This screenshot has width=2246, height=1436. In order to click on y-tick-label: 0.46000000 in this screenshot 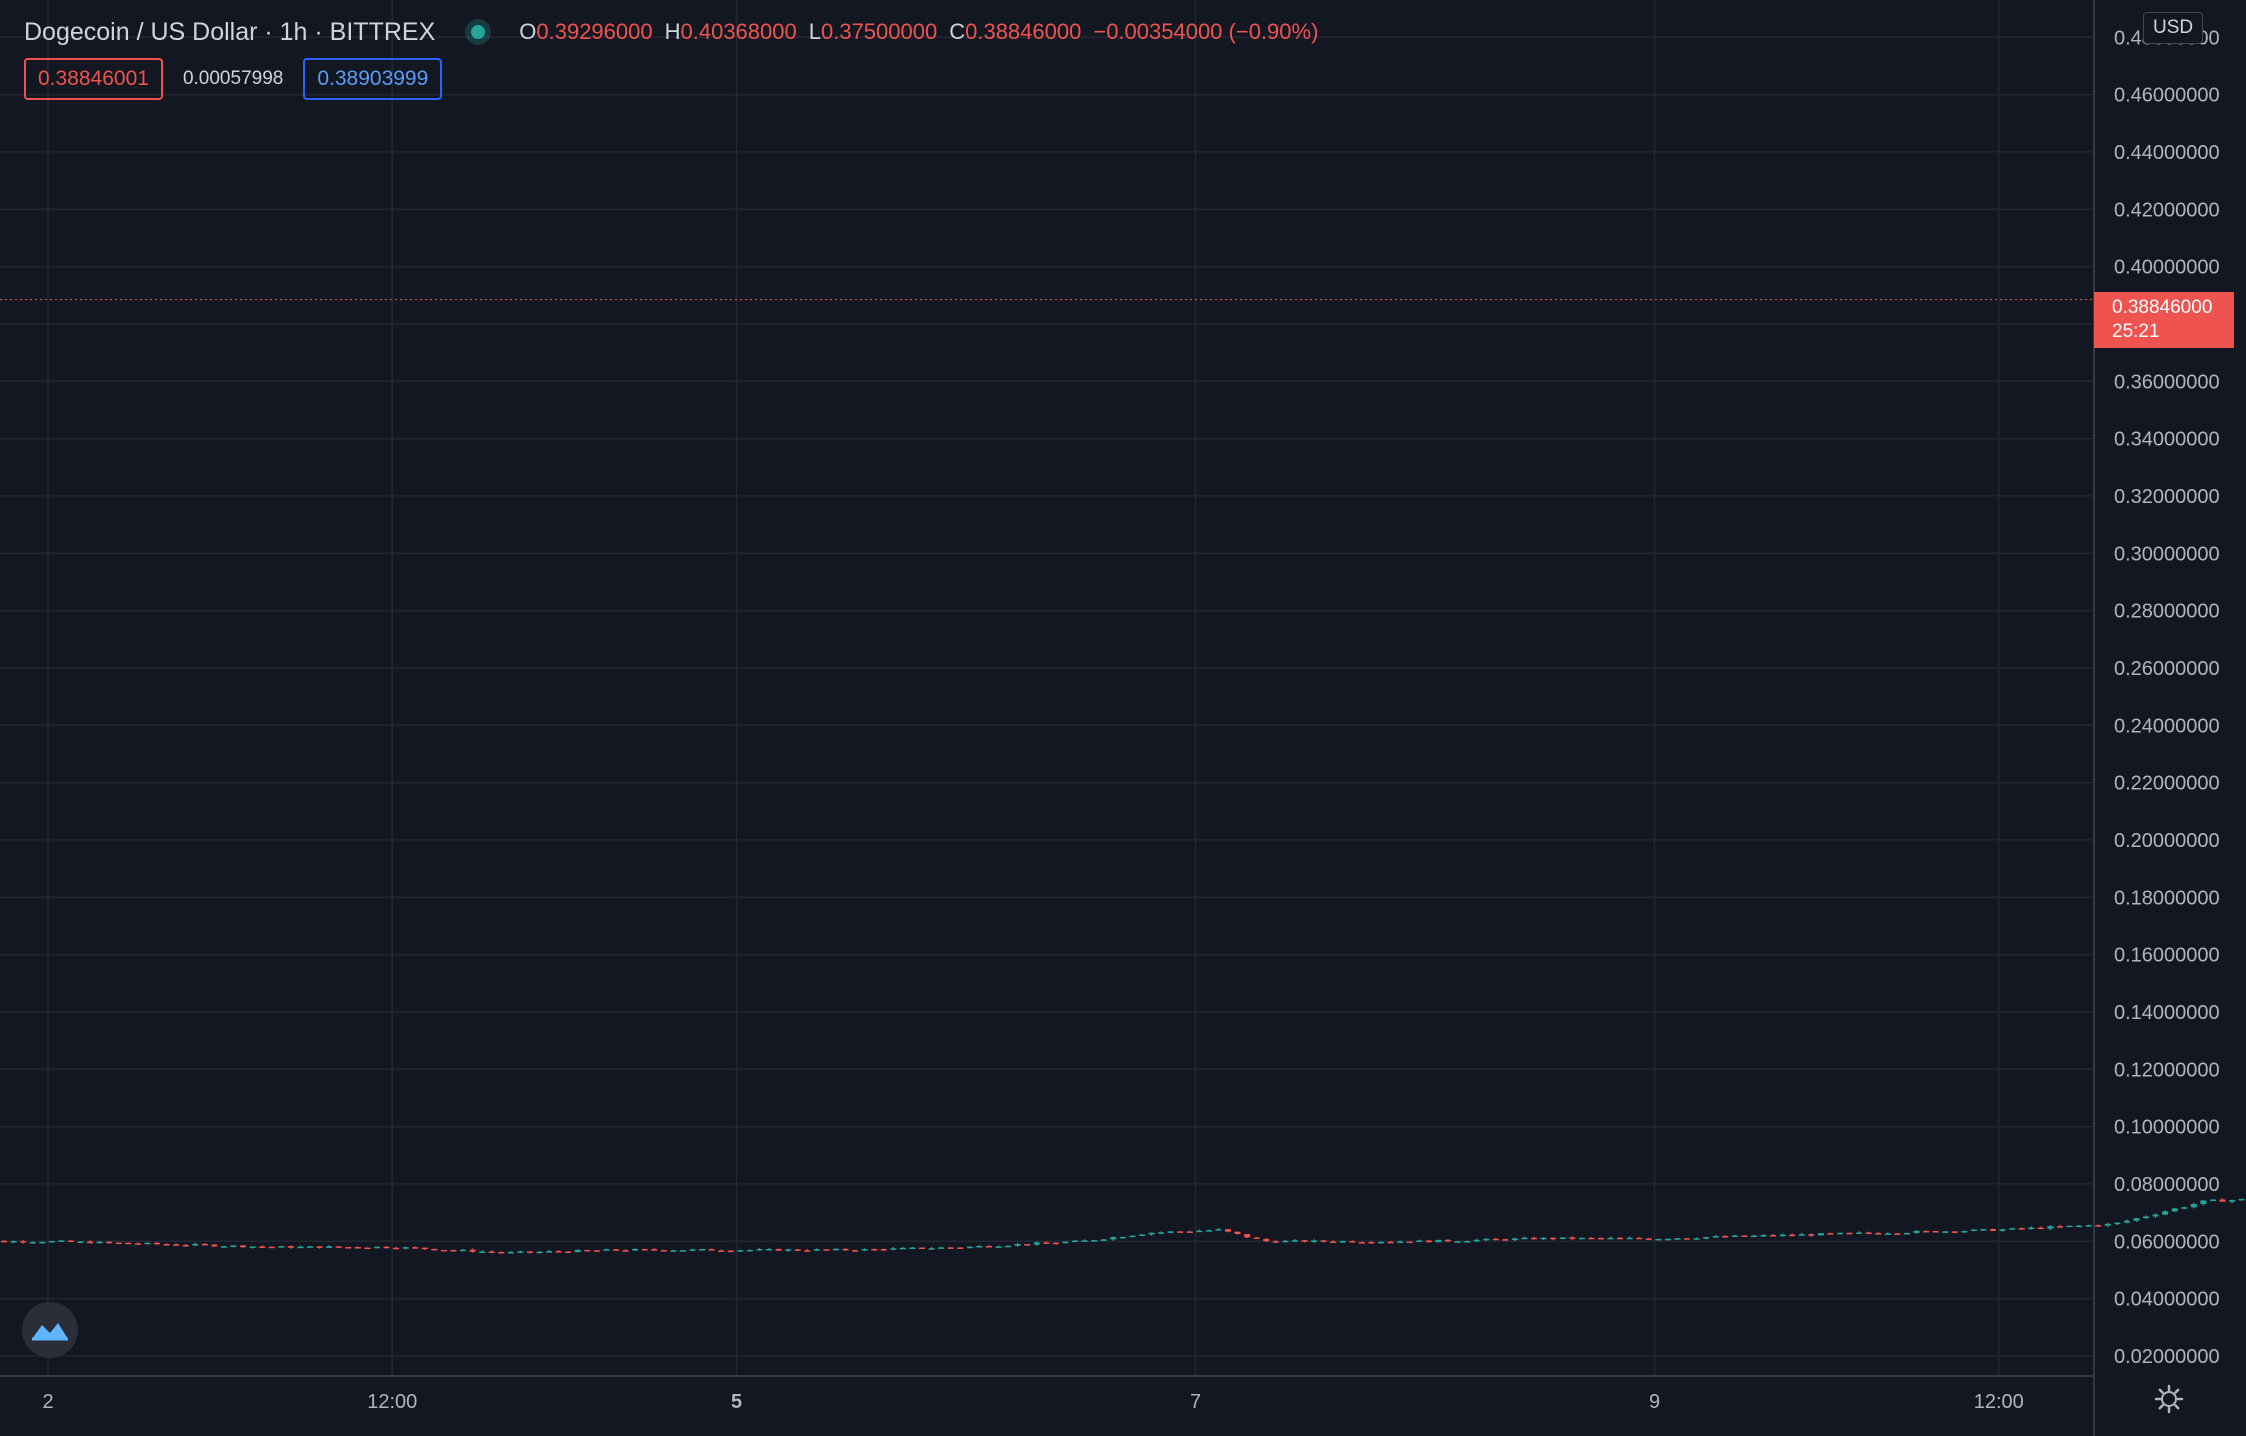, I will do `click(2167, 96)`.